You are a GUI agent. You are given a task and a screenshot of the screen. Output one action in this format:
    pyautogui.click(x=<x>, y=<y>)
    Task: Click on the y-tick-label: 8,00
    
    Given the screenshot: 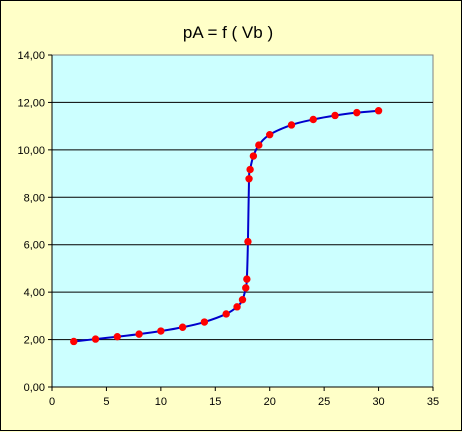 What is the action you would take?
    pyautogui.click(x=34, y=198)
    